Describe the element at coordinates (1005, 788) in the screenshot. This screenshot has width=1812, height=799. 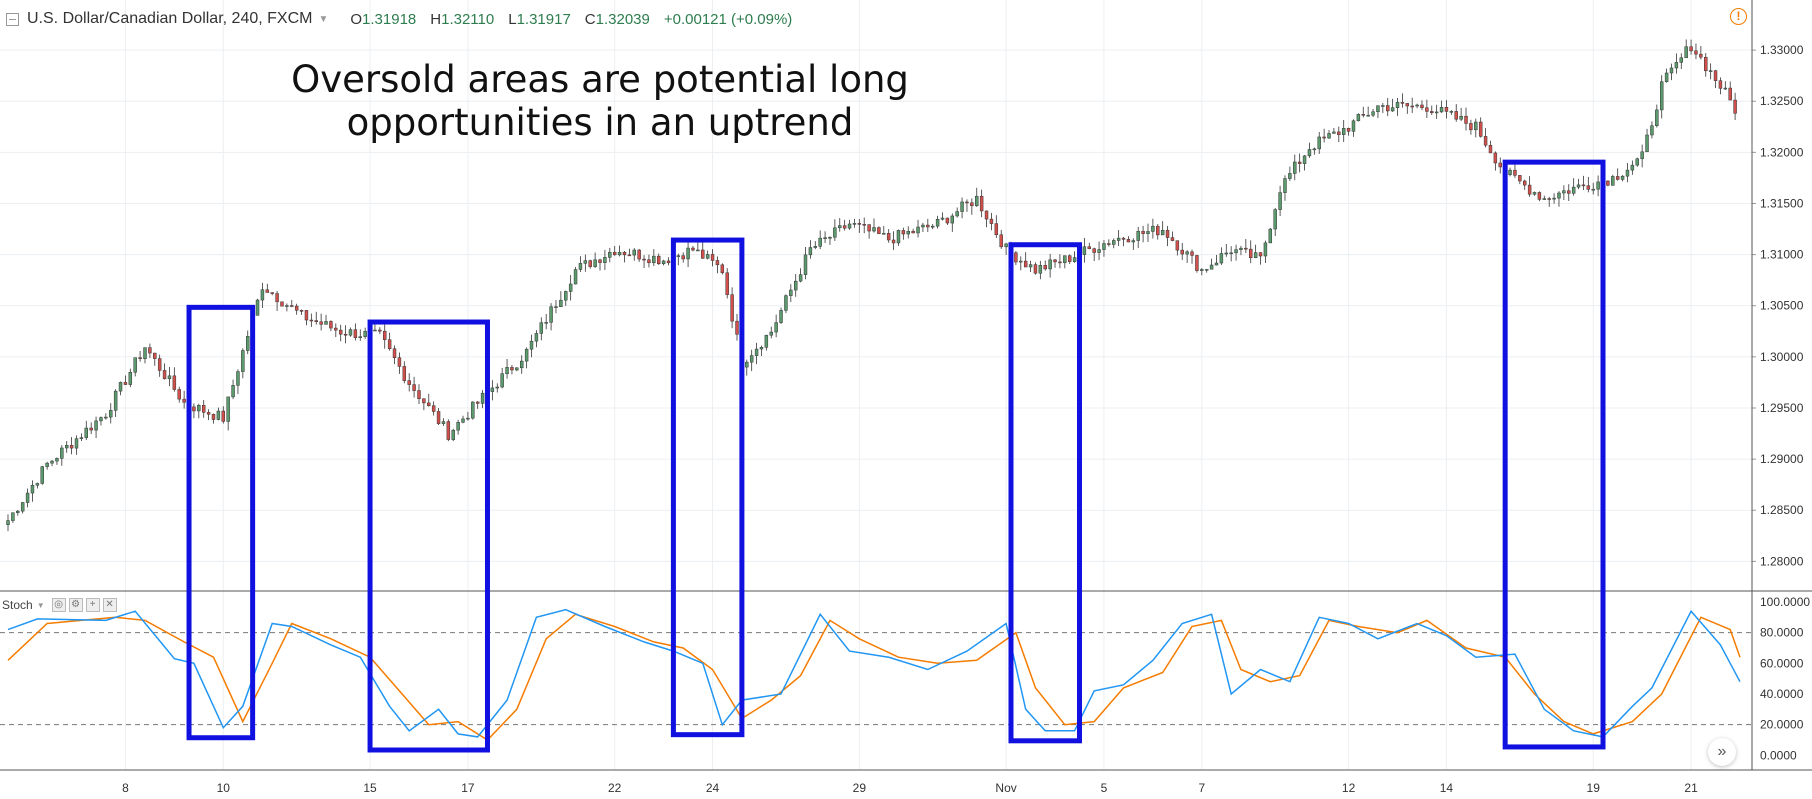
I see `time-tick-label: Nov` at that location.